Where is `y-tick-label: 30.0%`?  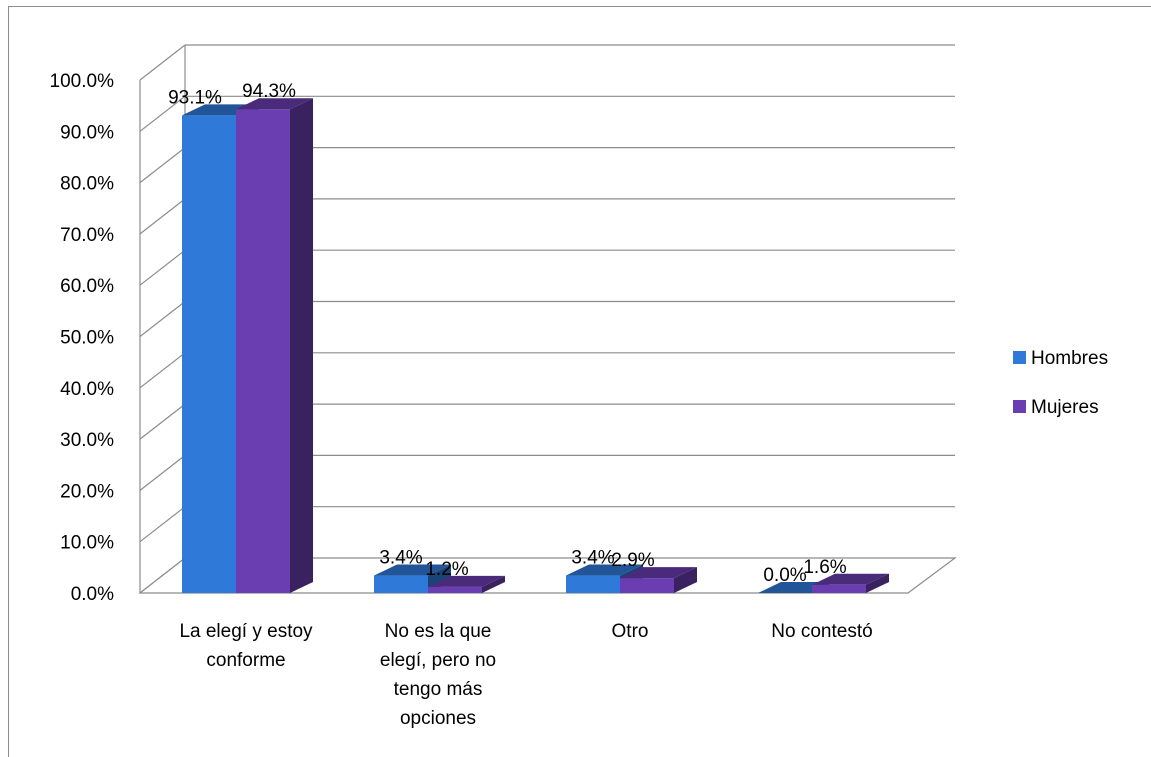
y-tick-label: 30.0% is located at coordinates (87, 440).